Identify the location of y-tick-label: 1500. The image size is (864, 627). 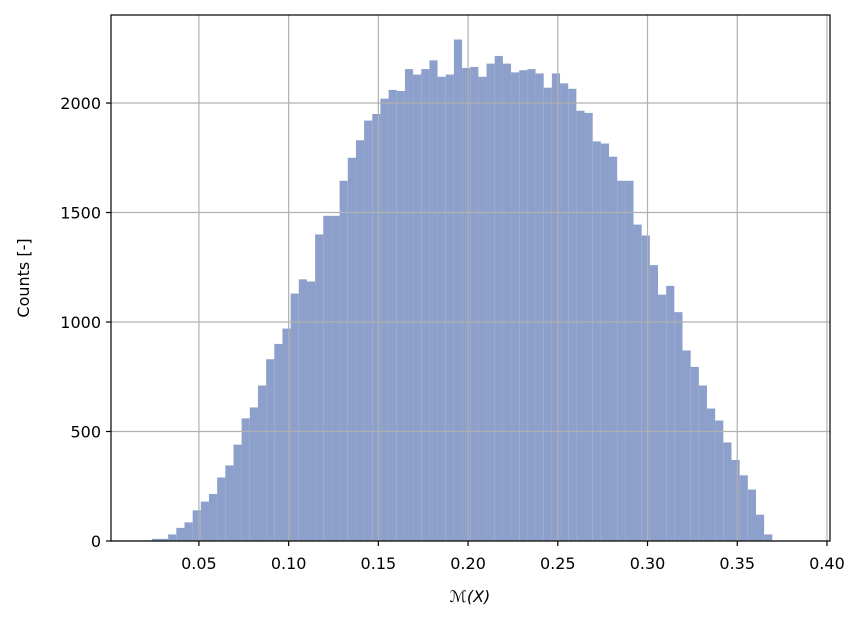
(80, 213).